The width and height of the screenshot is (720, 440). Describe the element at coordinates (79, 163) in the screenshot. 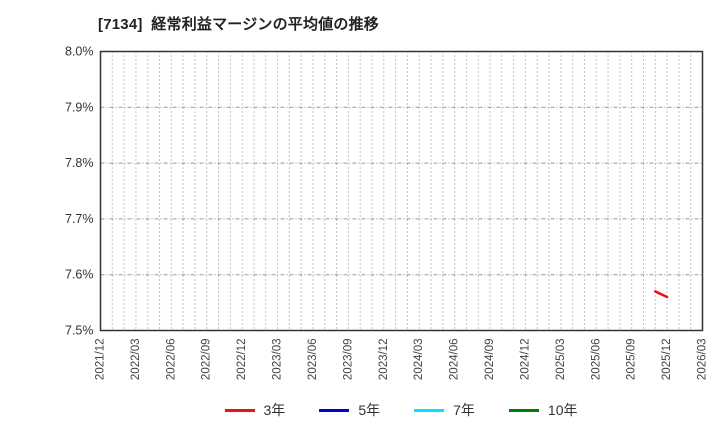

I see `y-tick-label: 7.8%` at that location.